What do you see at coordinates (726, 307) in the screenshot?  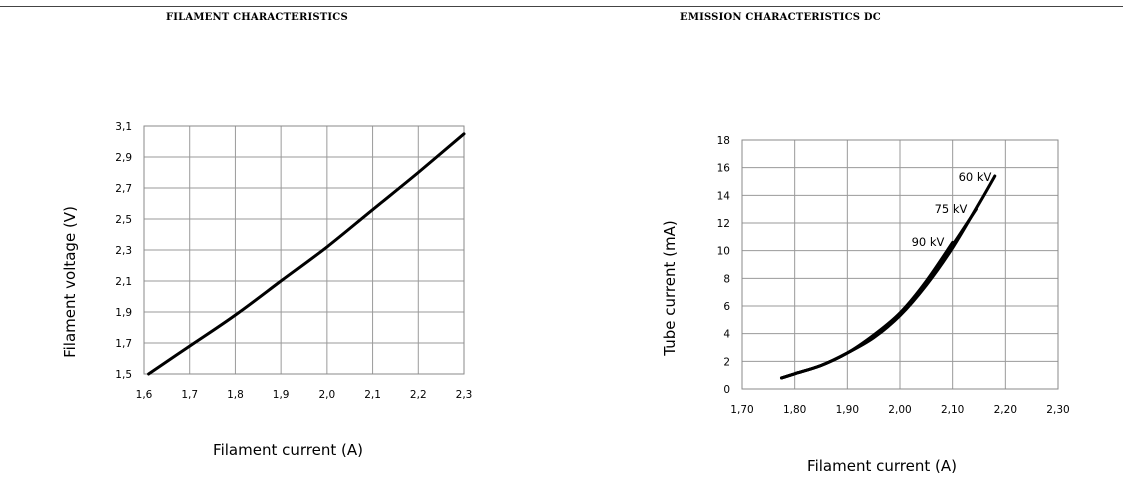 I see `y-tick-label: 6` at bounding box center [726, 307].